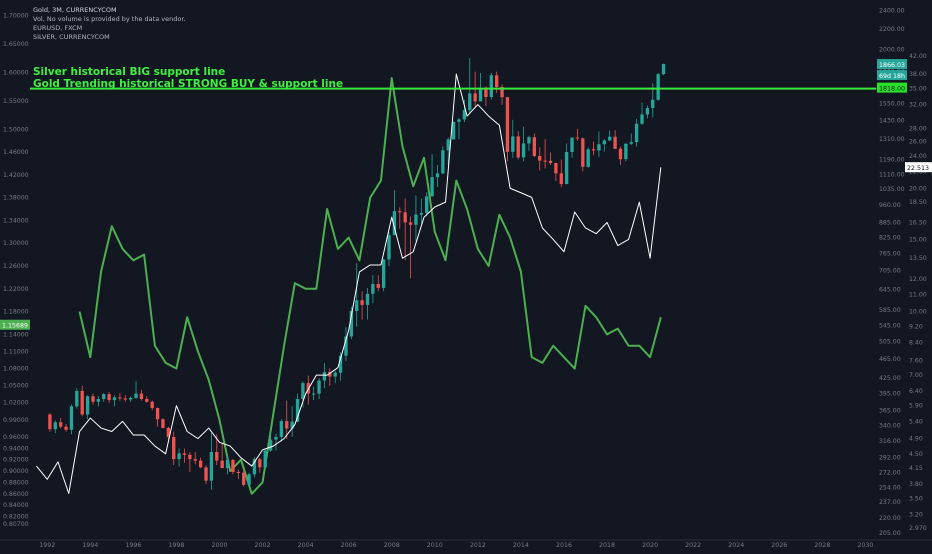 This screenshot has height=554, width=932. What do you see at coordinates (133, 545) in the screenshot?
I see `x-axis-tick-label: 1996` at bounding box center [133, 545].